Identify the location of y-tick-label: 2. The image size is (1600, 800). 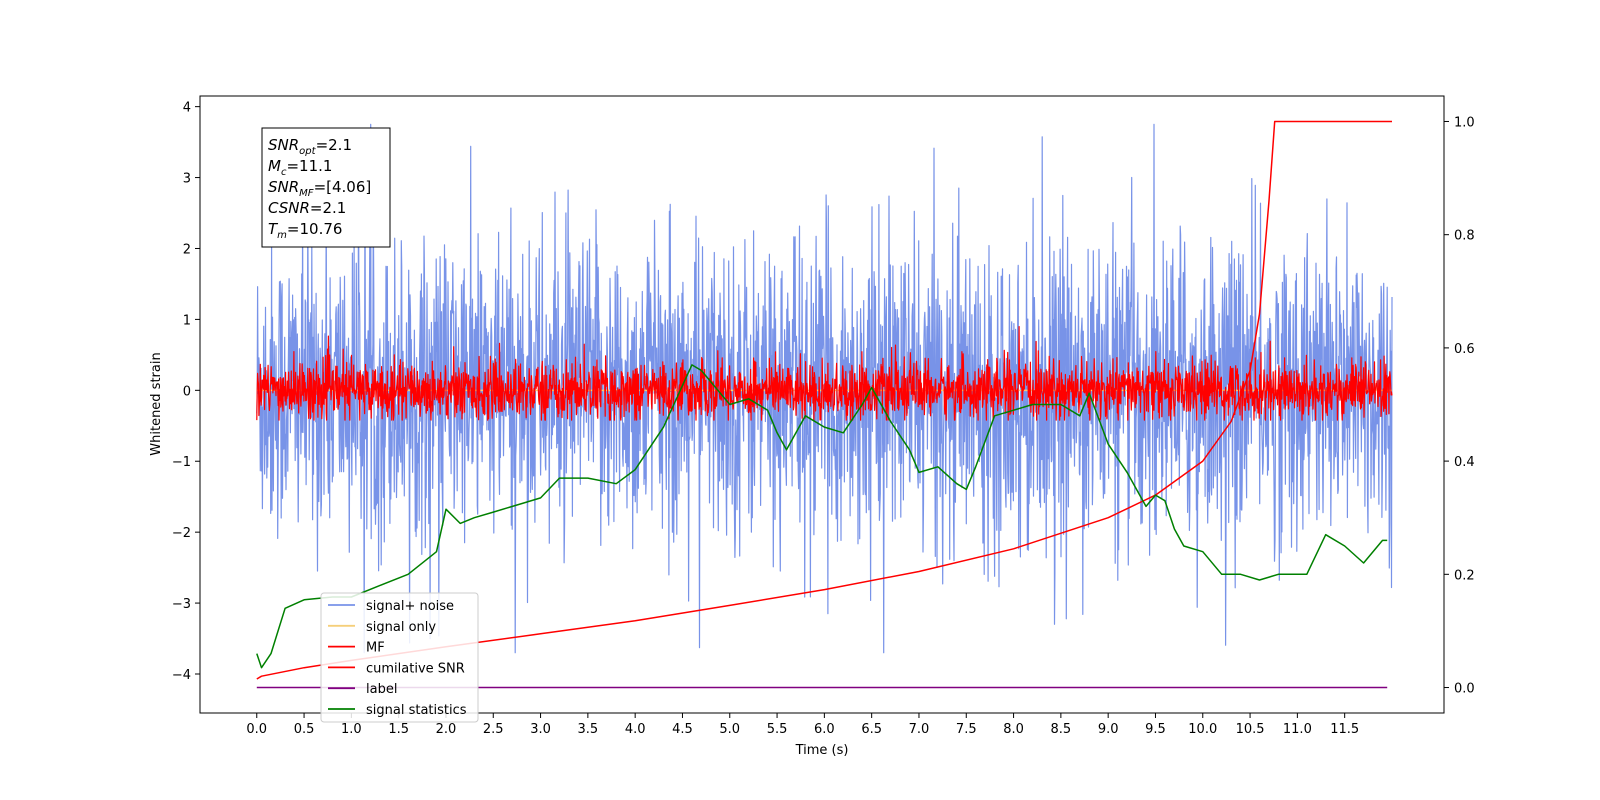
(187, 249).